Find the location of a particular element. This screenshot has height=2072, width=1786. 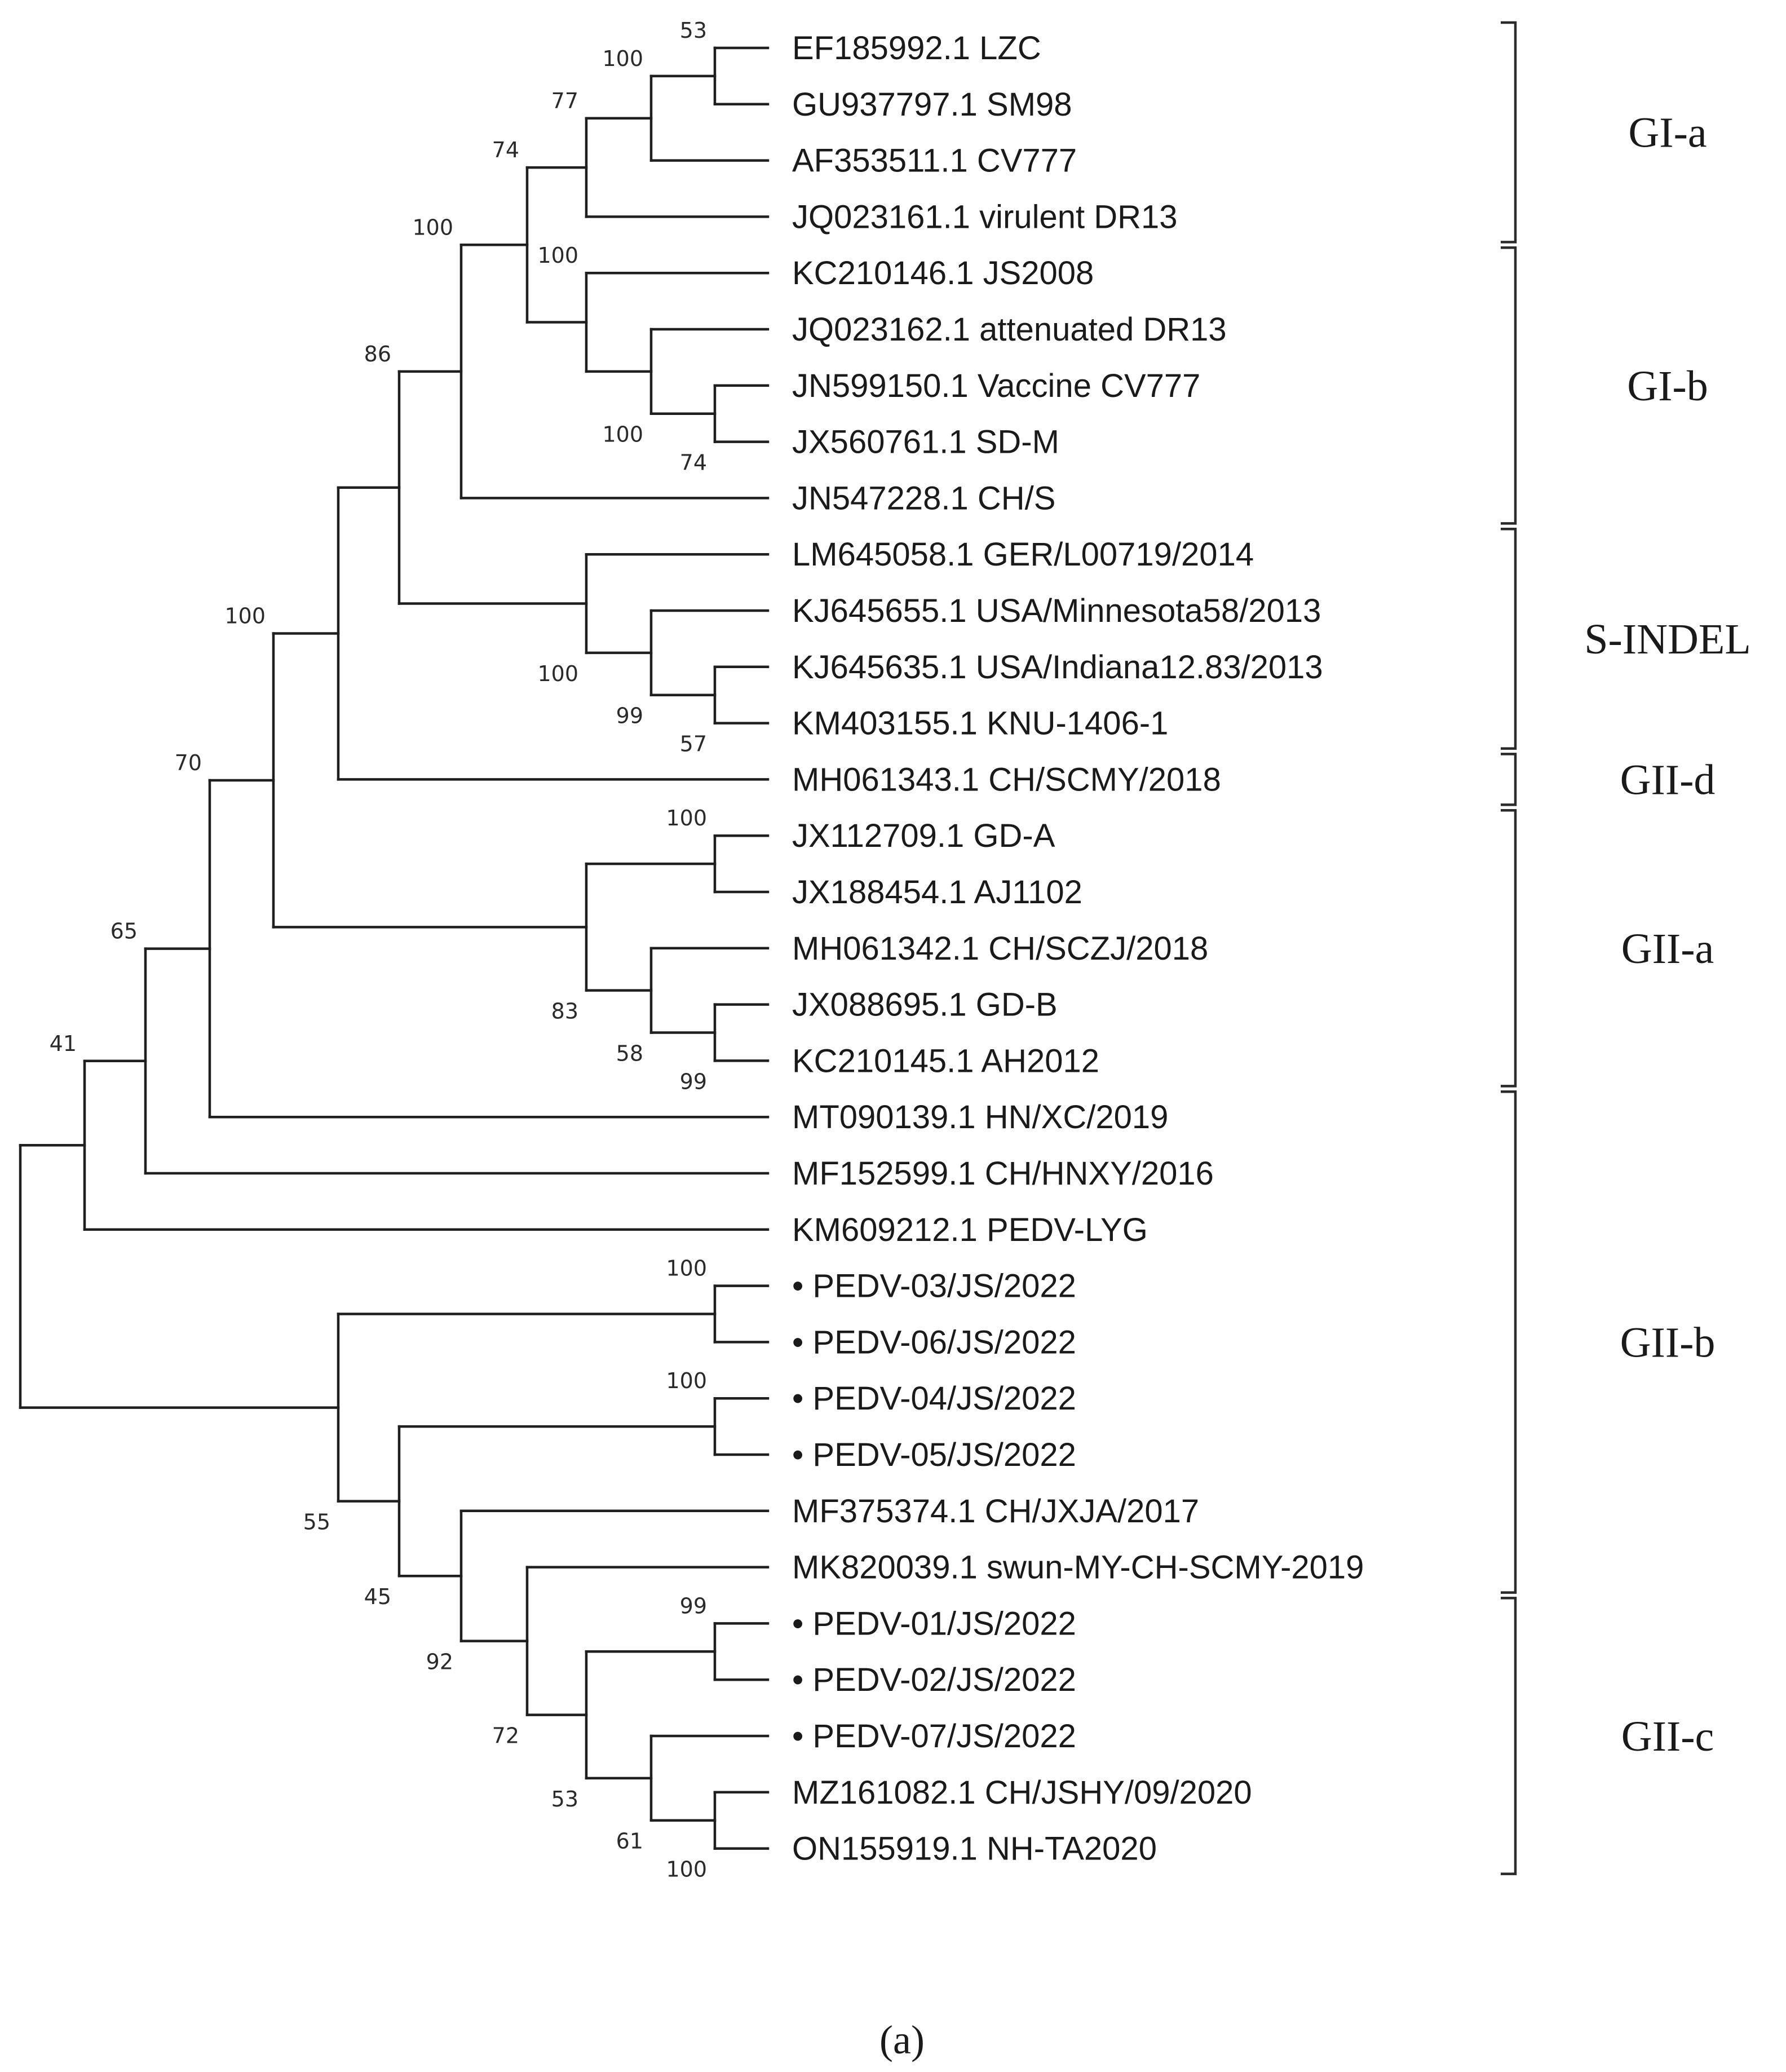

taxon-label: EF185992.1 LZC is located at coordinates (917, 48).